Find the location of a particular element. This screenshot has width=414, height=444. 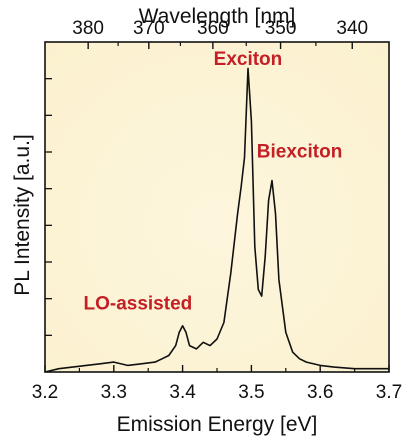

x-tick-label: 3.6 is located at coordinates (320, 392).